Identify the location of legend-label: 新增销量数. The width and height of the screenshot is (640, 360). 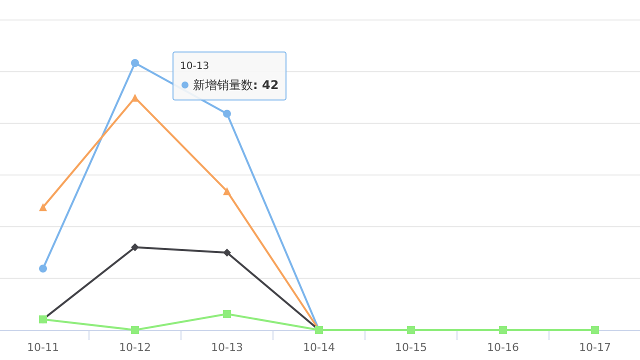
(223, 85).